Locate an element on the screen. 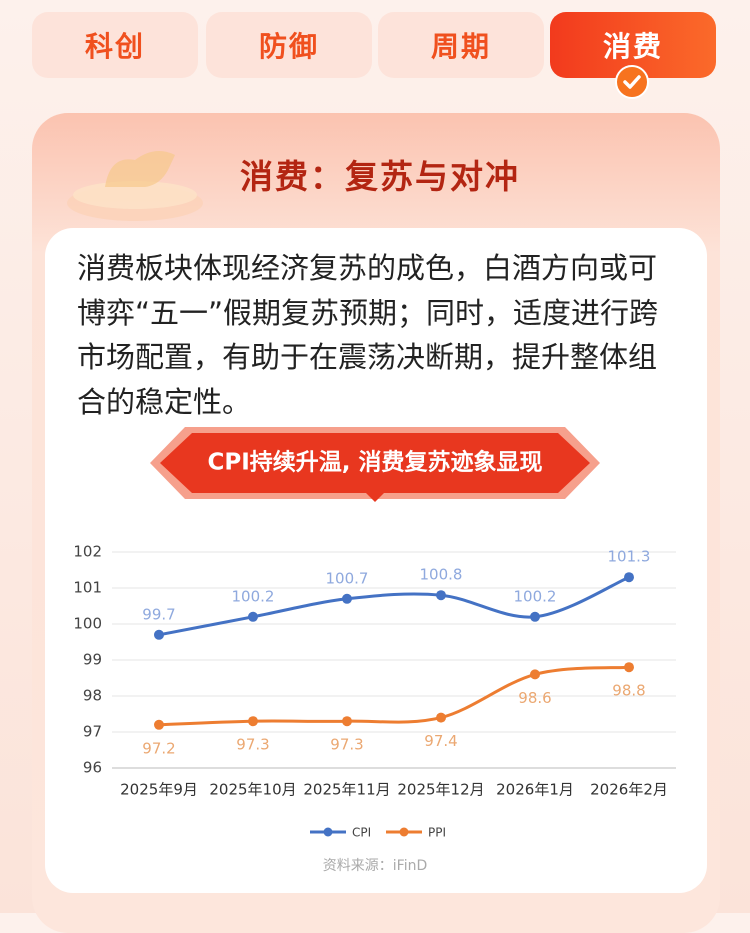 This screenshot has width=750, height=933. data-label: 100.7 is located at coordinates (347, 578).